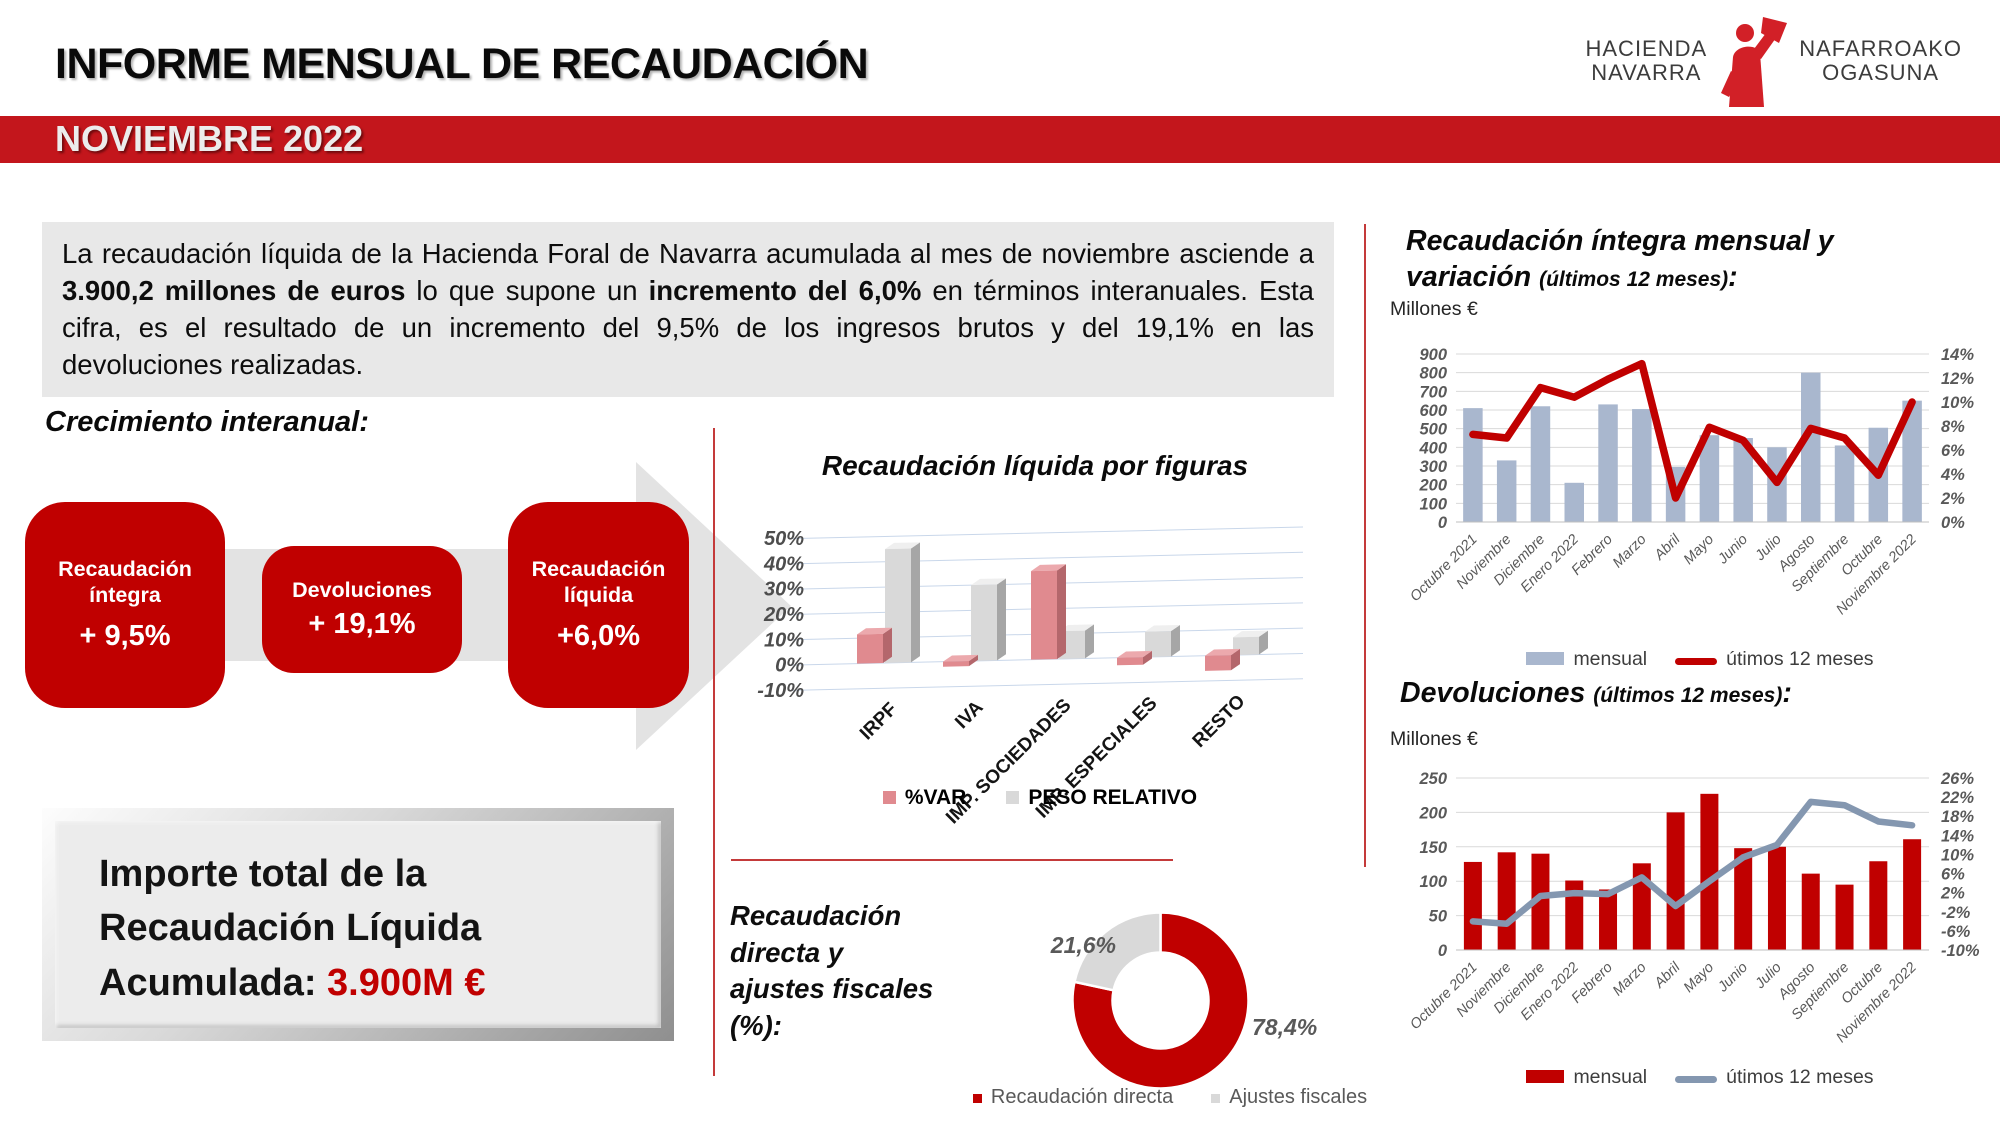  What do you see at coordinates (1433, 392) in the screenshot?
I see `svg-text: 700` at bounding box center [1433, 392].